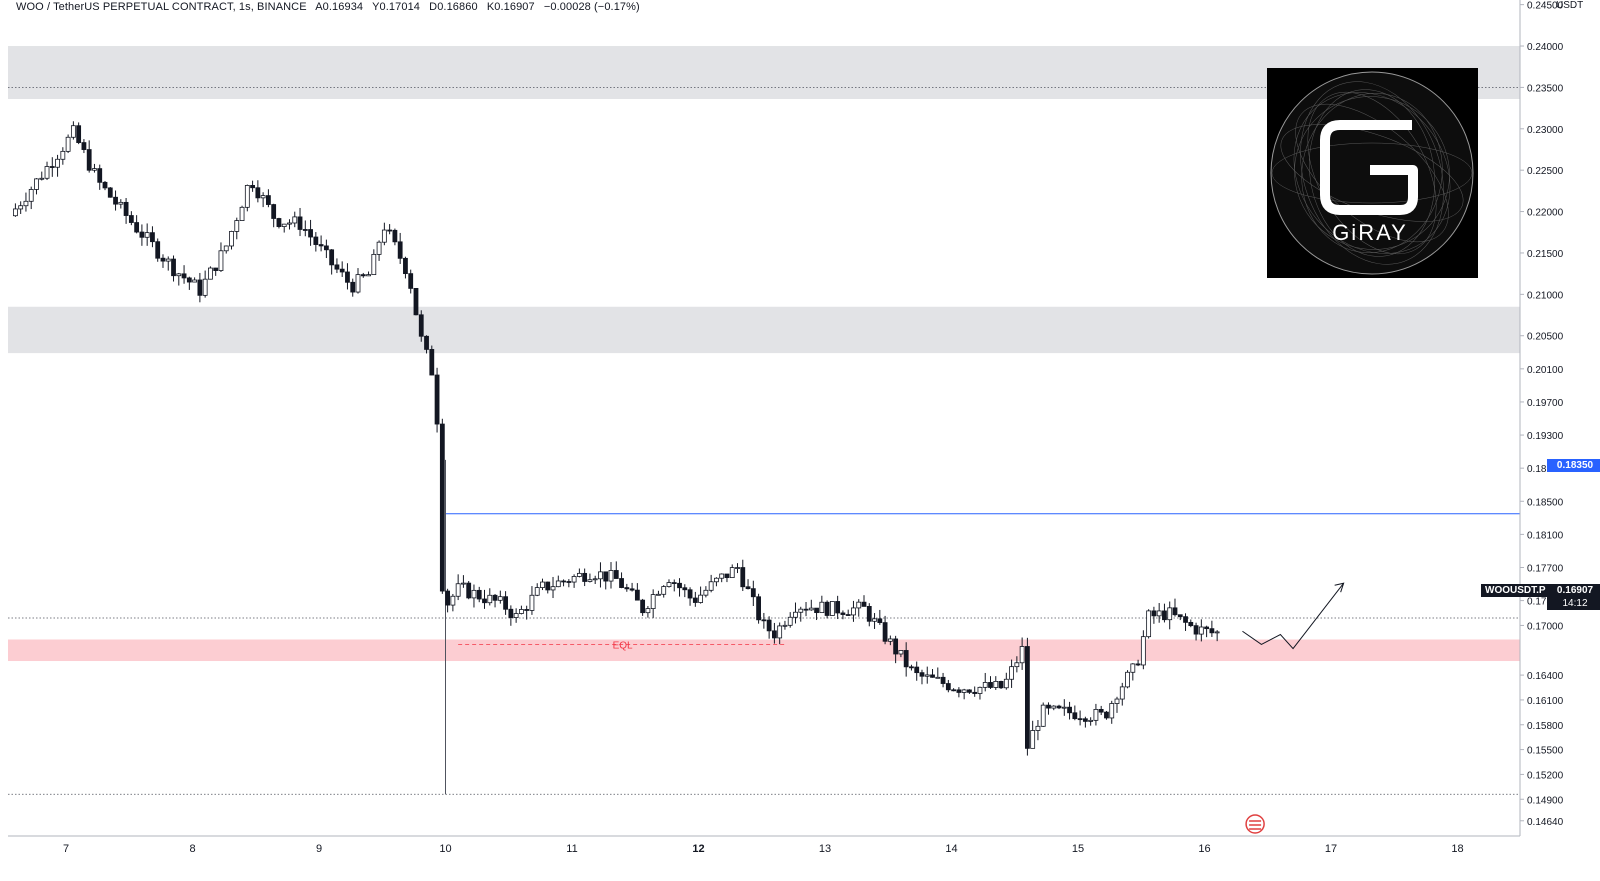 The image size is (1600, 881). Describe the element at coordinates (1545, 751) in the screenshot. I see `price-tick-label-21: 0.15500` at that location.